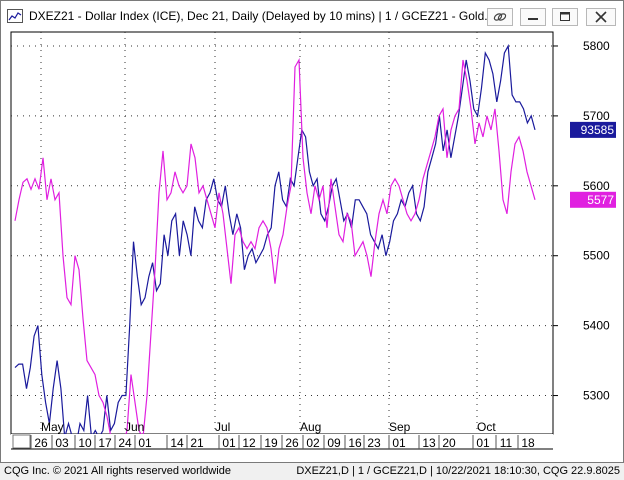 The image size is (624, 480). Describe the element at coordinates (313, 443) in the screenshot. I see `date-tick-label: 02` at that location.